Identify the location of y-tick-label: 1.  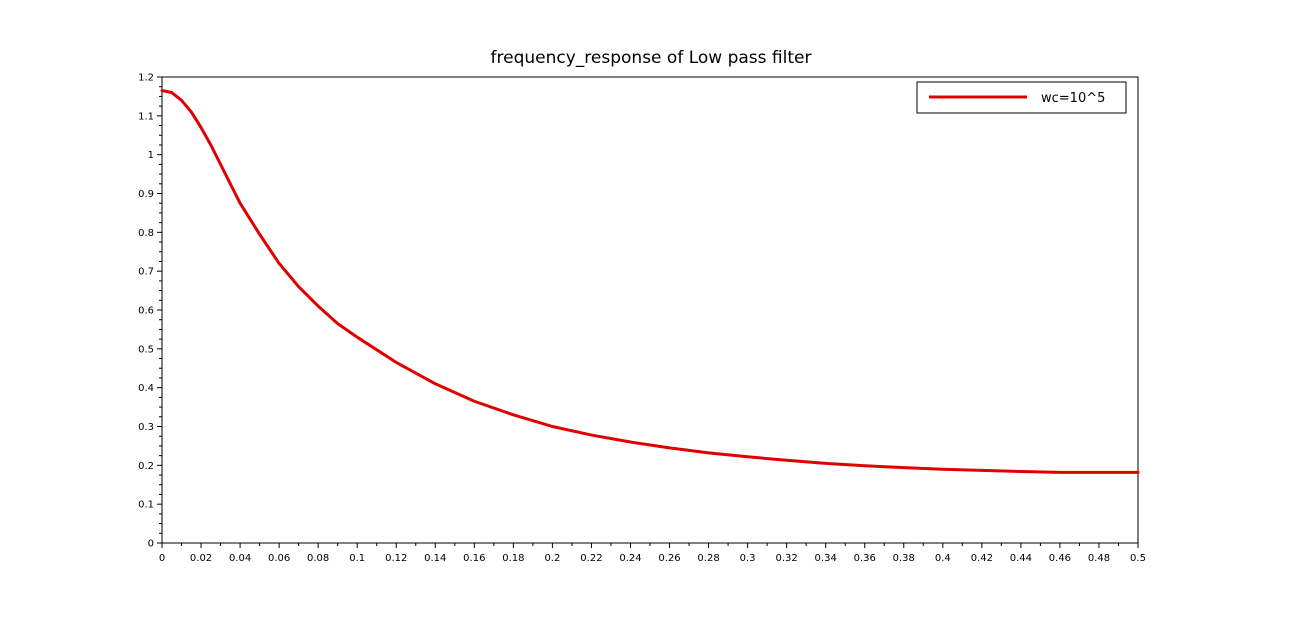
(151, 155).